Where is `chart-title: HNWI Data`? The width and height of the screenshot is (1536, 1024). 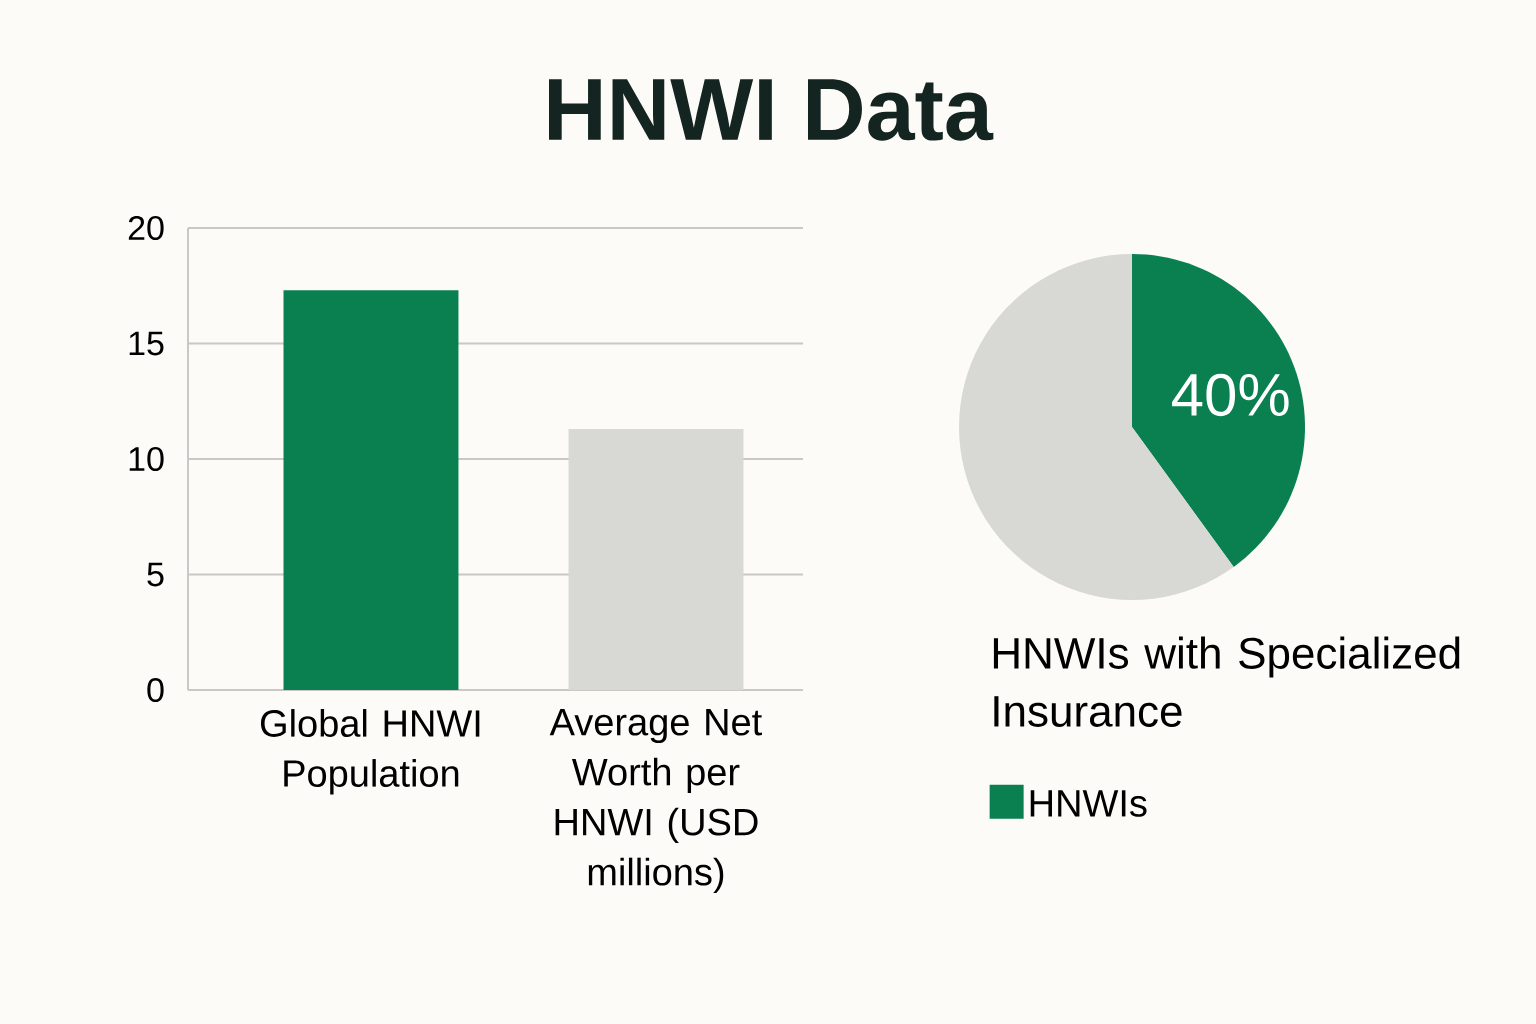 chart-title: HNWI Data is located at coordinates (771, 110).